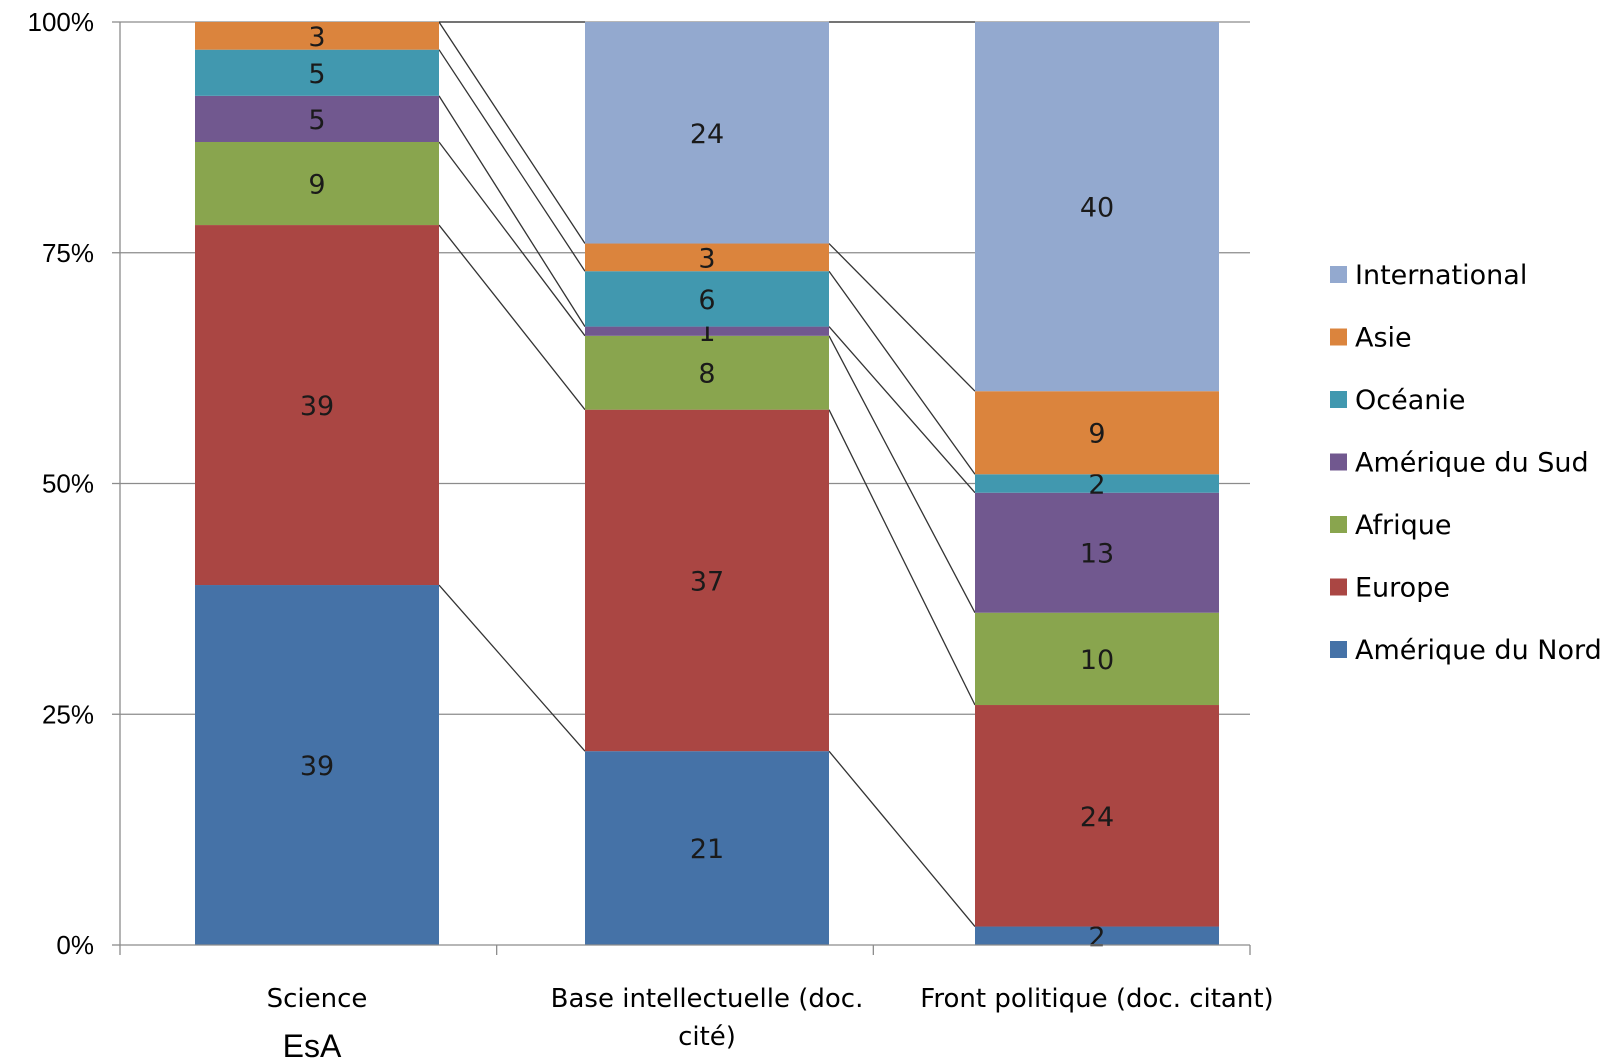  Describe the element at coordinates (1096, 999) in the screenshot. I see `x-category-label: Front politique (doc. citant)` at that location.